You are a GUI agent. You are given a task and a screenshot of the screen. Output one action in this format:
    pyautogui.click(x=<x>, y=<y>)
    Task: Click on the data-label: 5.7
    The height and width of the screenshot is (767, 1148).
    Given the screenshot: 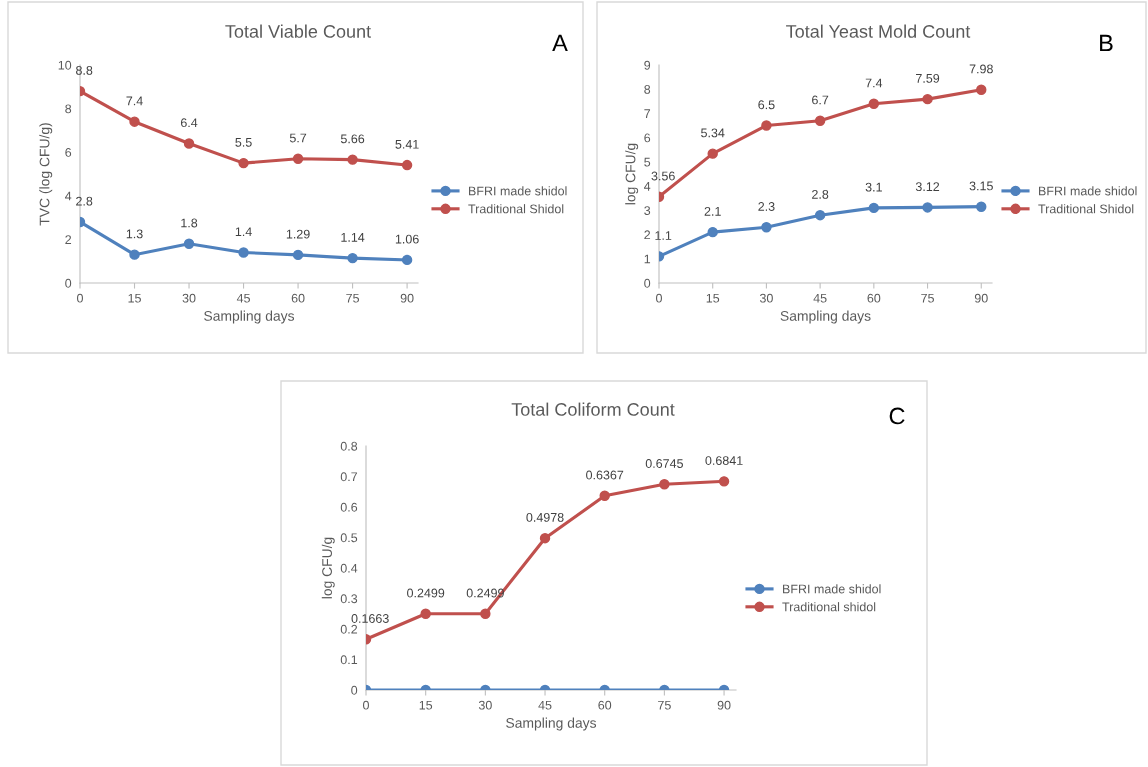 What is the action you would take?
    pyautogui.click(x=298, y=138)
    